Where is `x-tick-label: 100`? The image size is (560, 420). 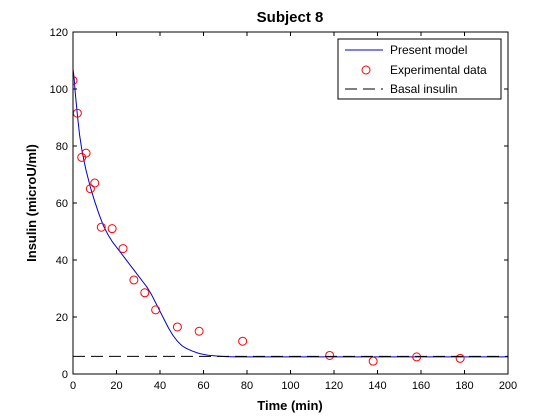
x-tick-label: 100 is located at coordinates (290, 386).